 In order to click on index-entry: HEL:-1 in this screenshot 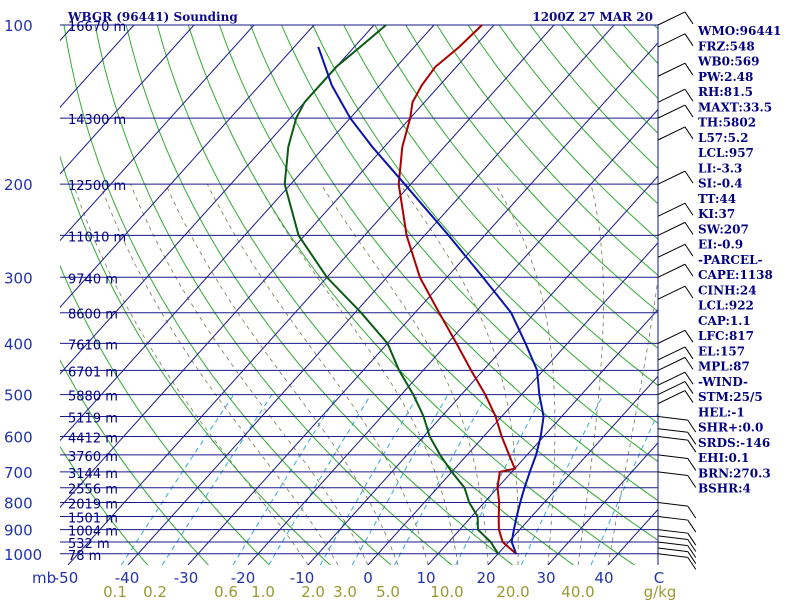, I will do `click(721, 412)`.